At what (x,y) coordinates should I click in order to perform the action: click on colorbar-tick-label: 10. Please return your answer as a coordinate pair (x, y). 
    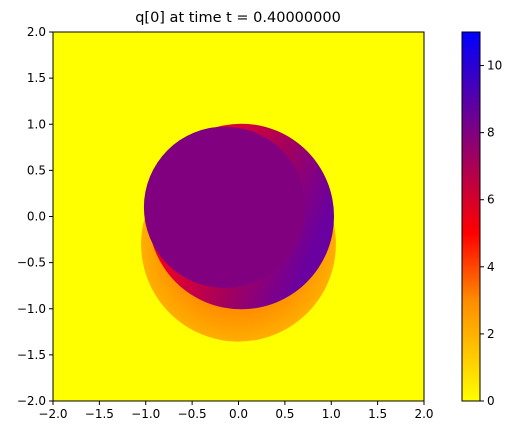
    Looking at the image, I should click on (494, 66).